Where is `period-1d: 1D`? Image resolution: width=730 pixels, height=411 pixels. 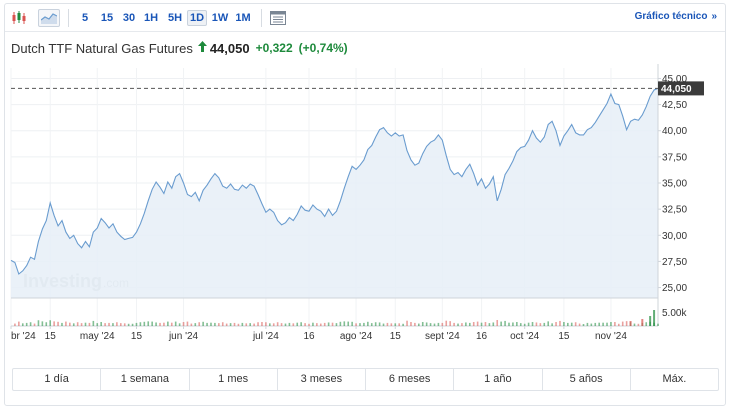
period-1d: 1D is located at coordinates (197, 18).